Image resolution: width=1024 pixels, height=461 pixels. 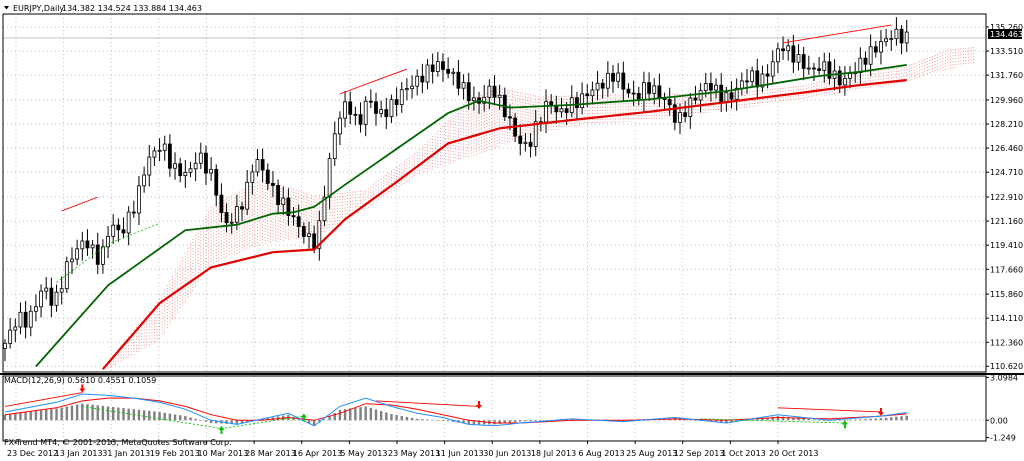 What do you see at coordinates (6, 8) in the screenshot?
I see `triangle-down-icon` at bounding box center [6, 8].